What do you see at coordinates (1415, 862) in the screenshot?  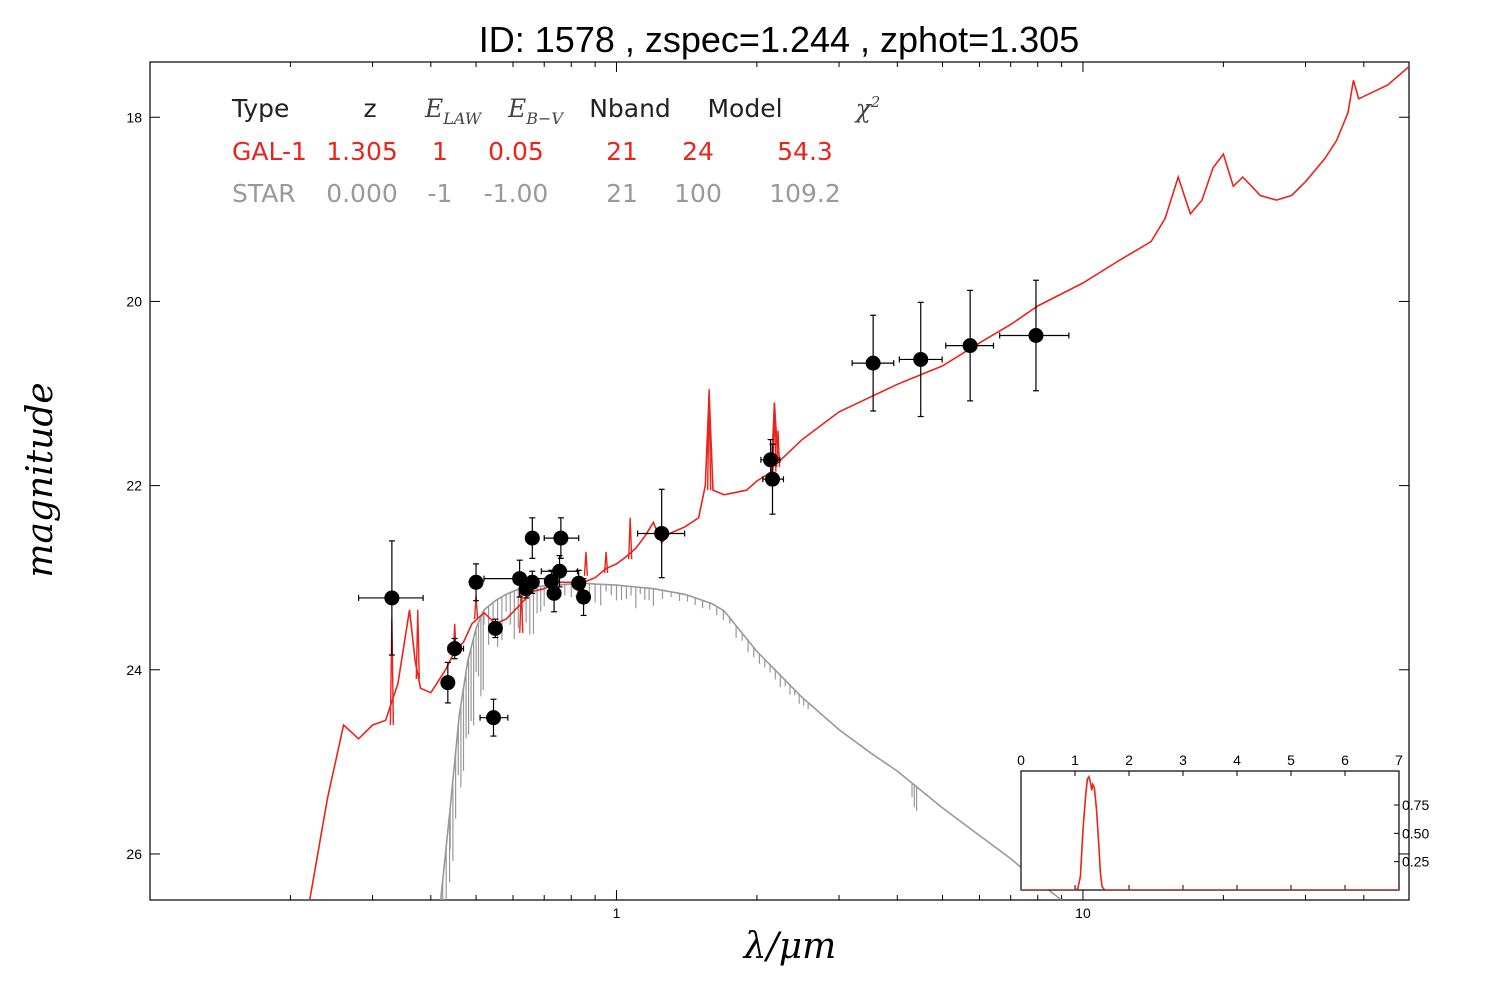 I see `inset-y-tick-label: 0.25` at bounding box center [1415, 862].